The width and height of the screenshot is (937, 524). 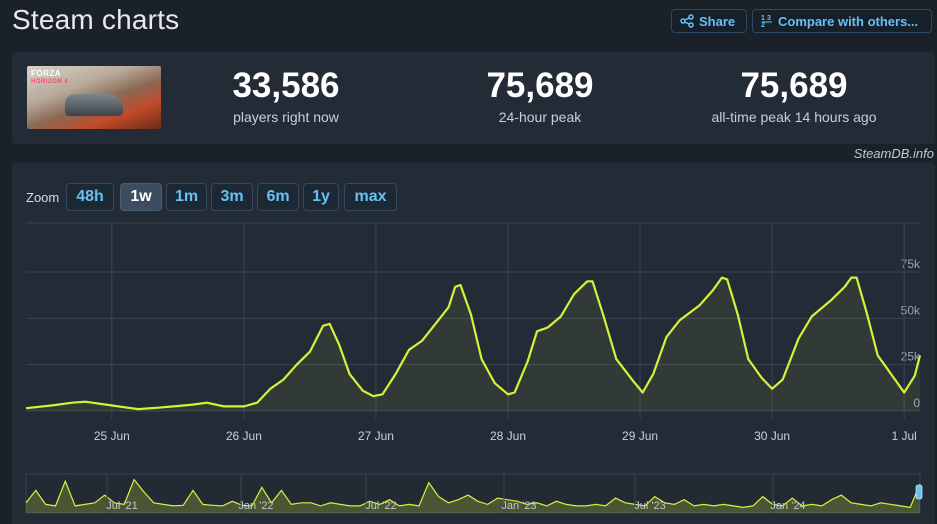 I want to click on navigator-tick-label: Jul '22, so click(x=380, y=506).